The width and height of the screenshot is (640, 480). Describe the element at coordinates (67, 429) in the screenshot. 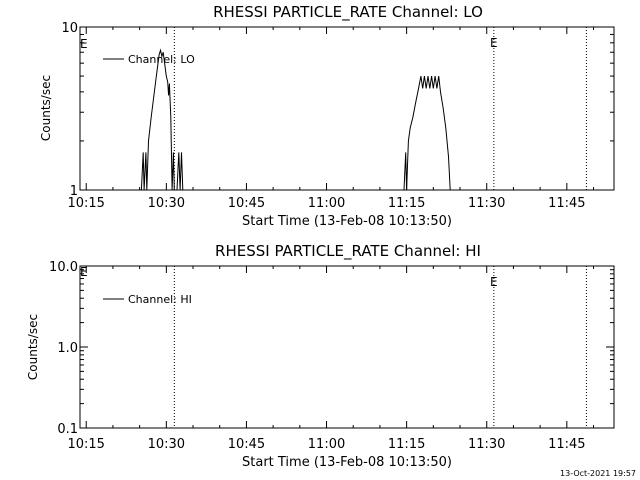

I see `y-tick-label: 0.1` at that location.